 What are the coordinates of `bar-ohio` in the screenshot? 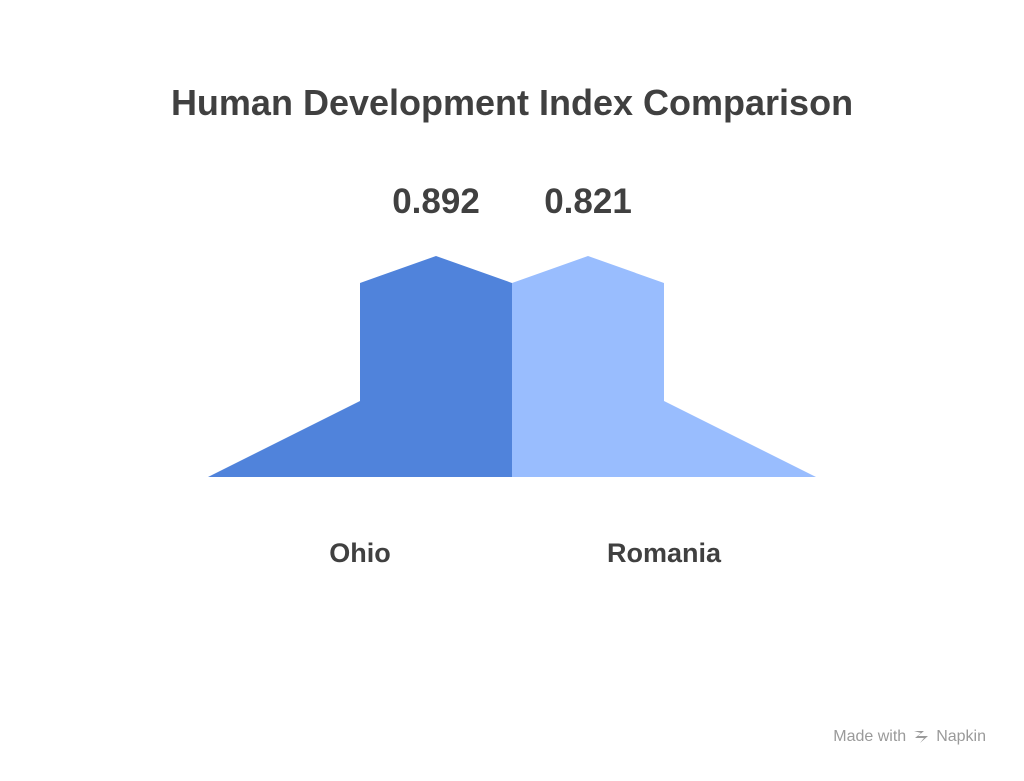 It's located at (360, 366).